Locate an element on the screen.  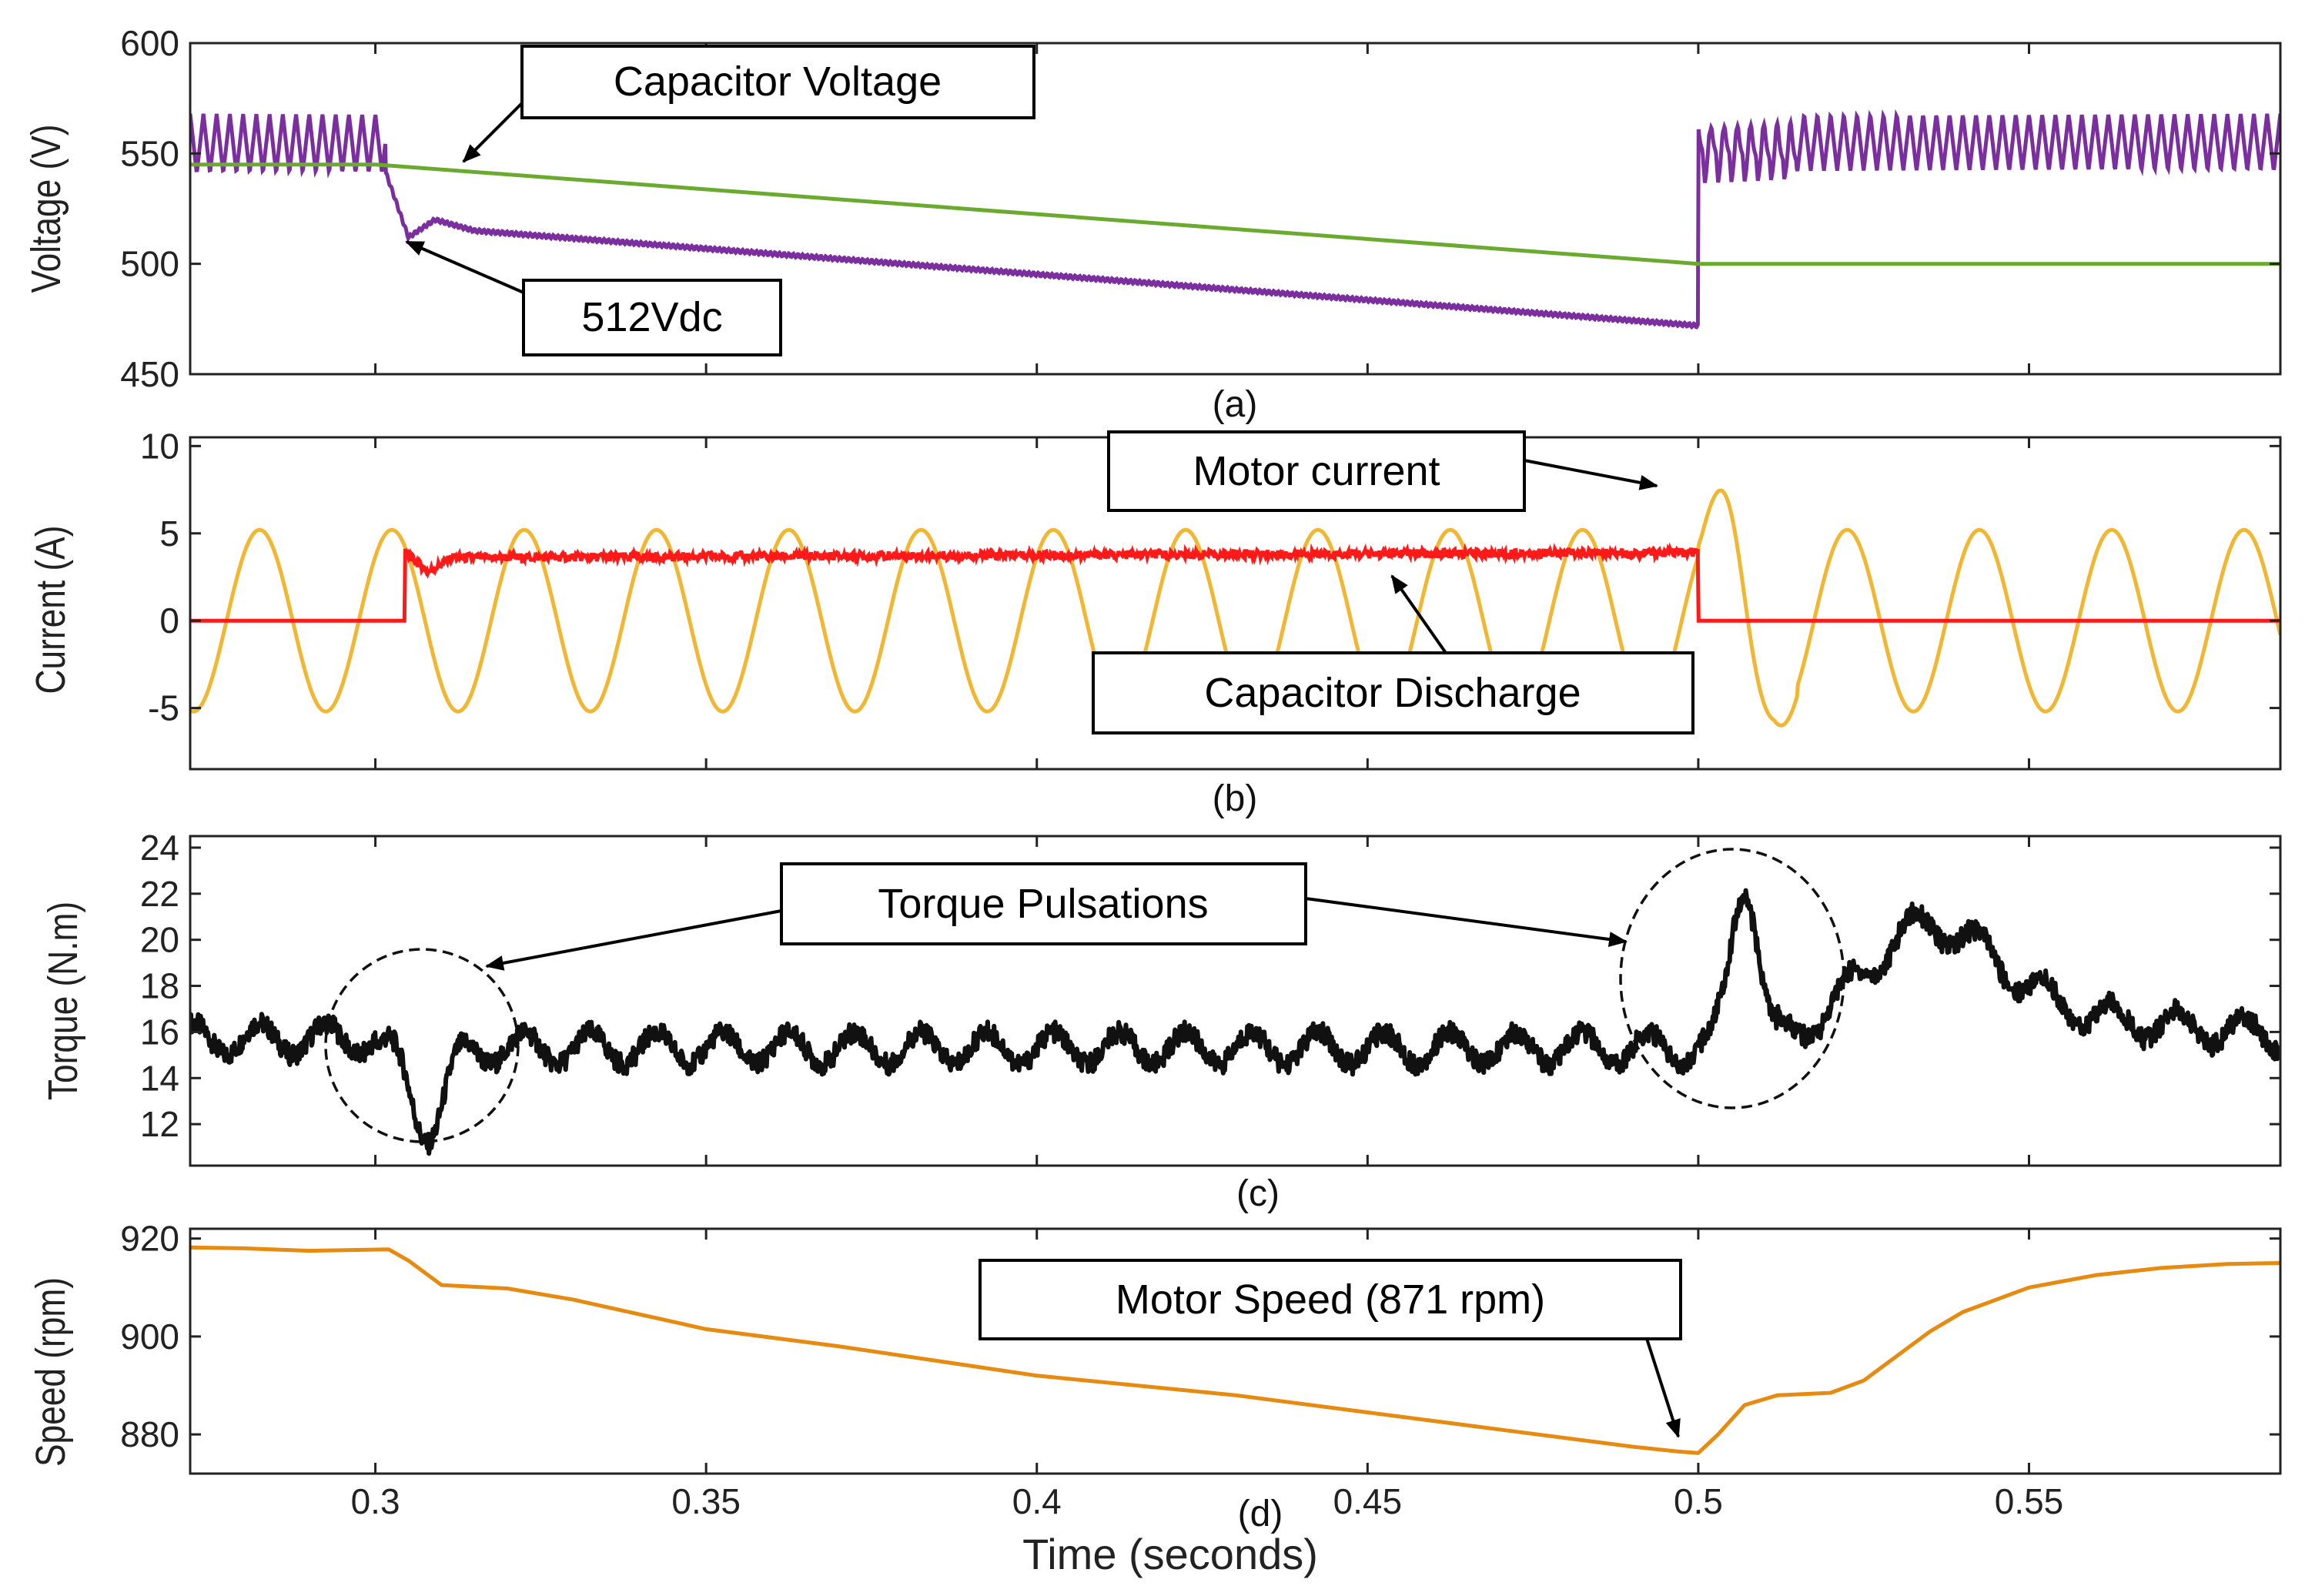
y-tick-label: 880 is located at coordinates (149, 1434).